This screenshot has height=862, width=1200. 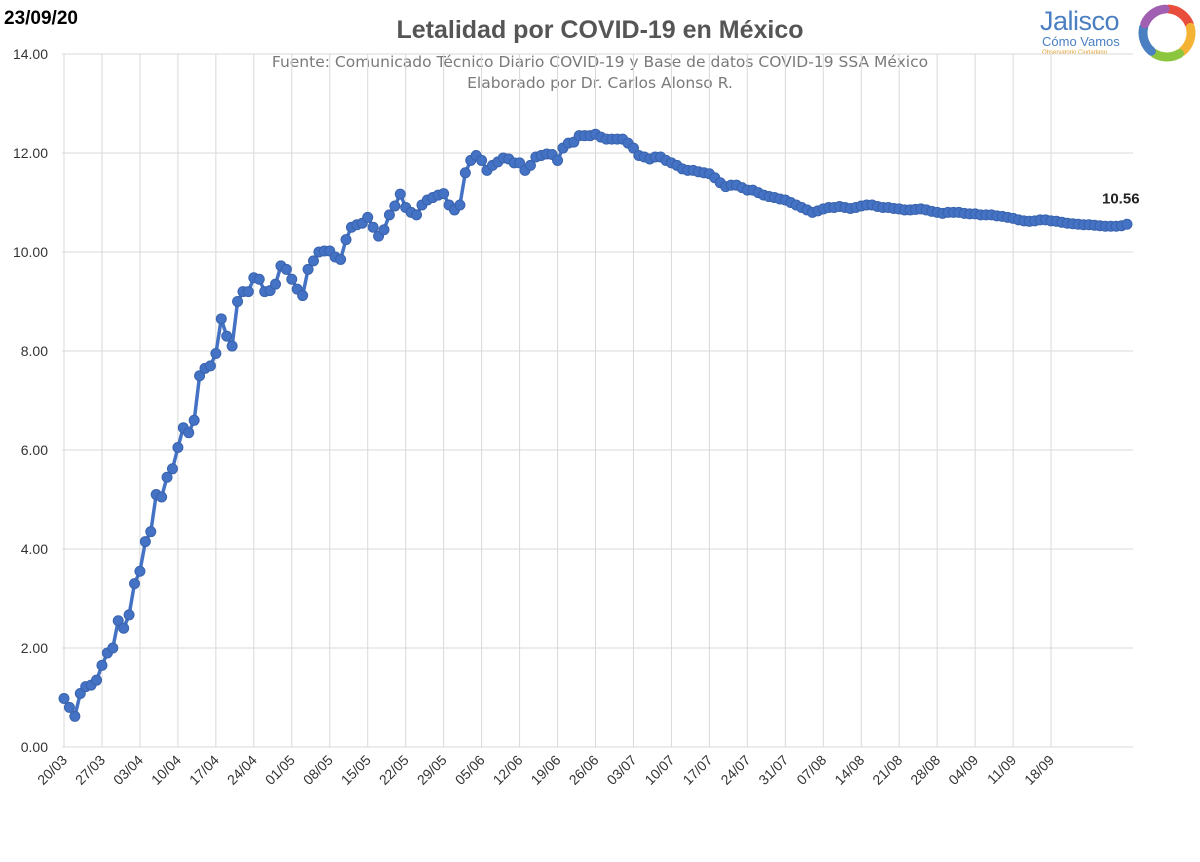 What do you see at coordinates (34, 450) in the screenshot?
I see `y-tick-label: 6.00` at bounding box center [34, 450].